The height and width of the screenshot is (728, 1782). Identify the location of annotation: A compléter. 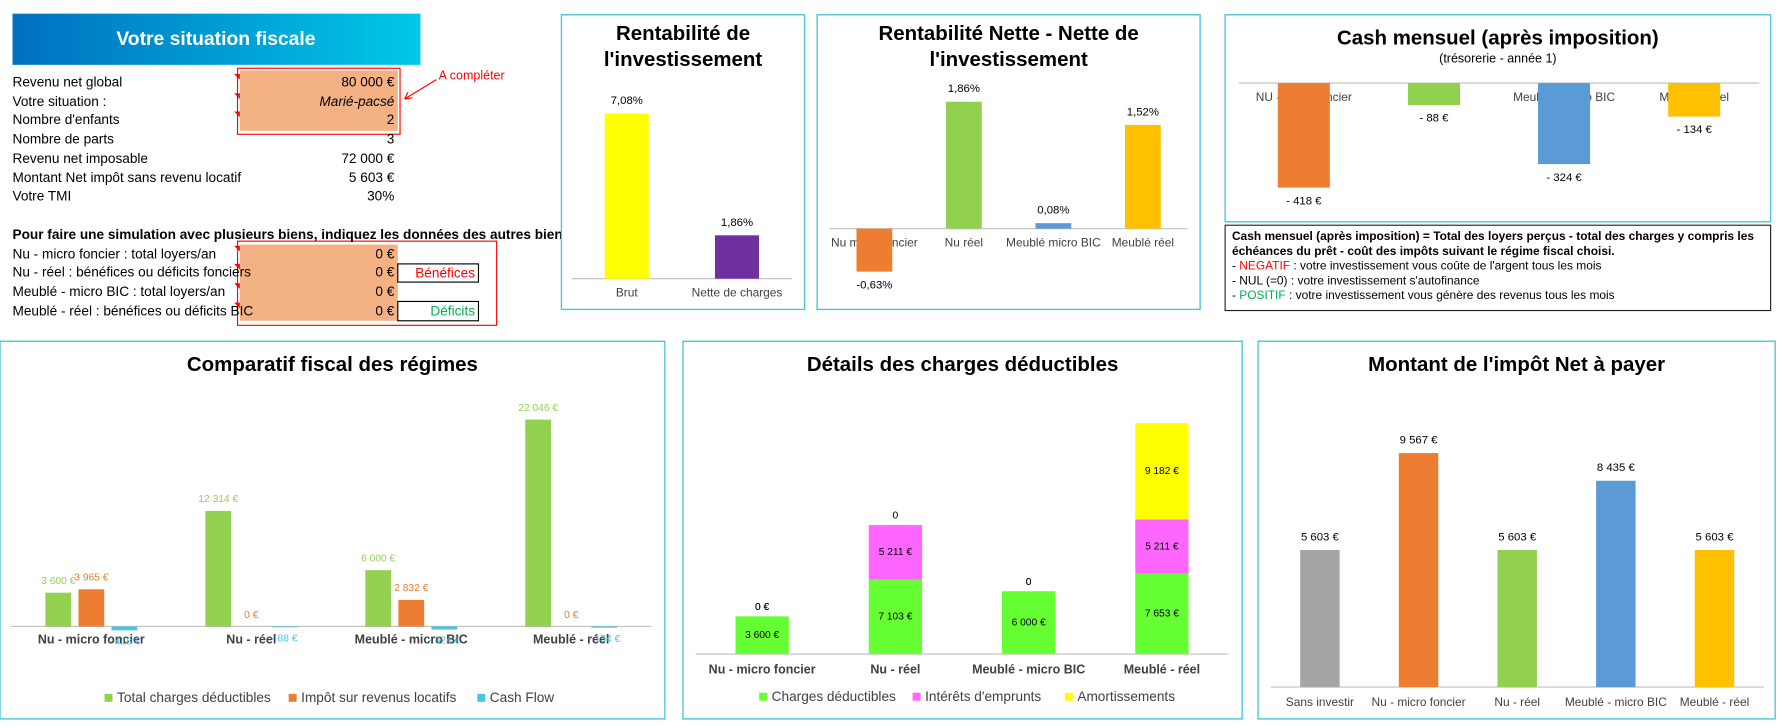
(472, 76).